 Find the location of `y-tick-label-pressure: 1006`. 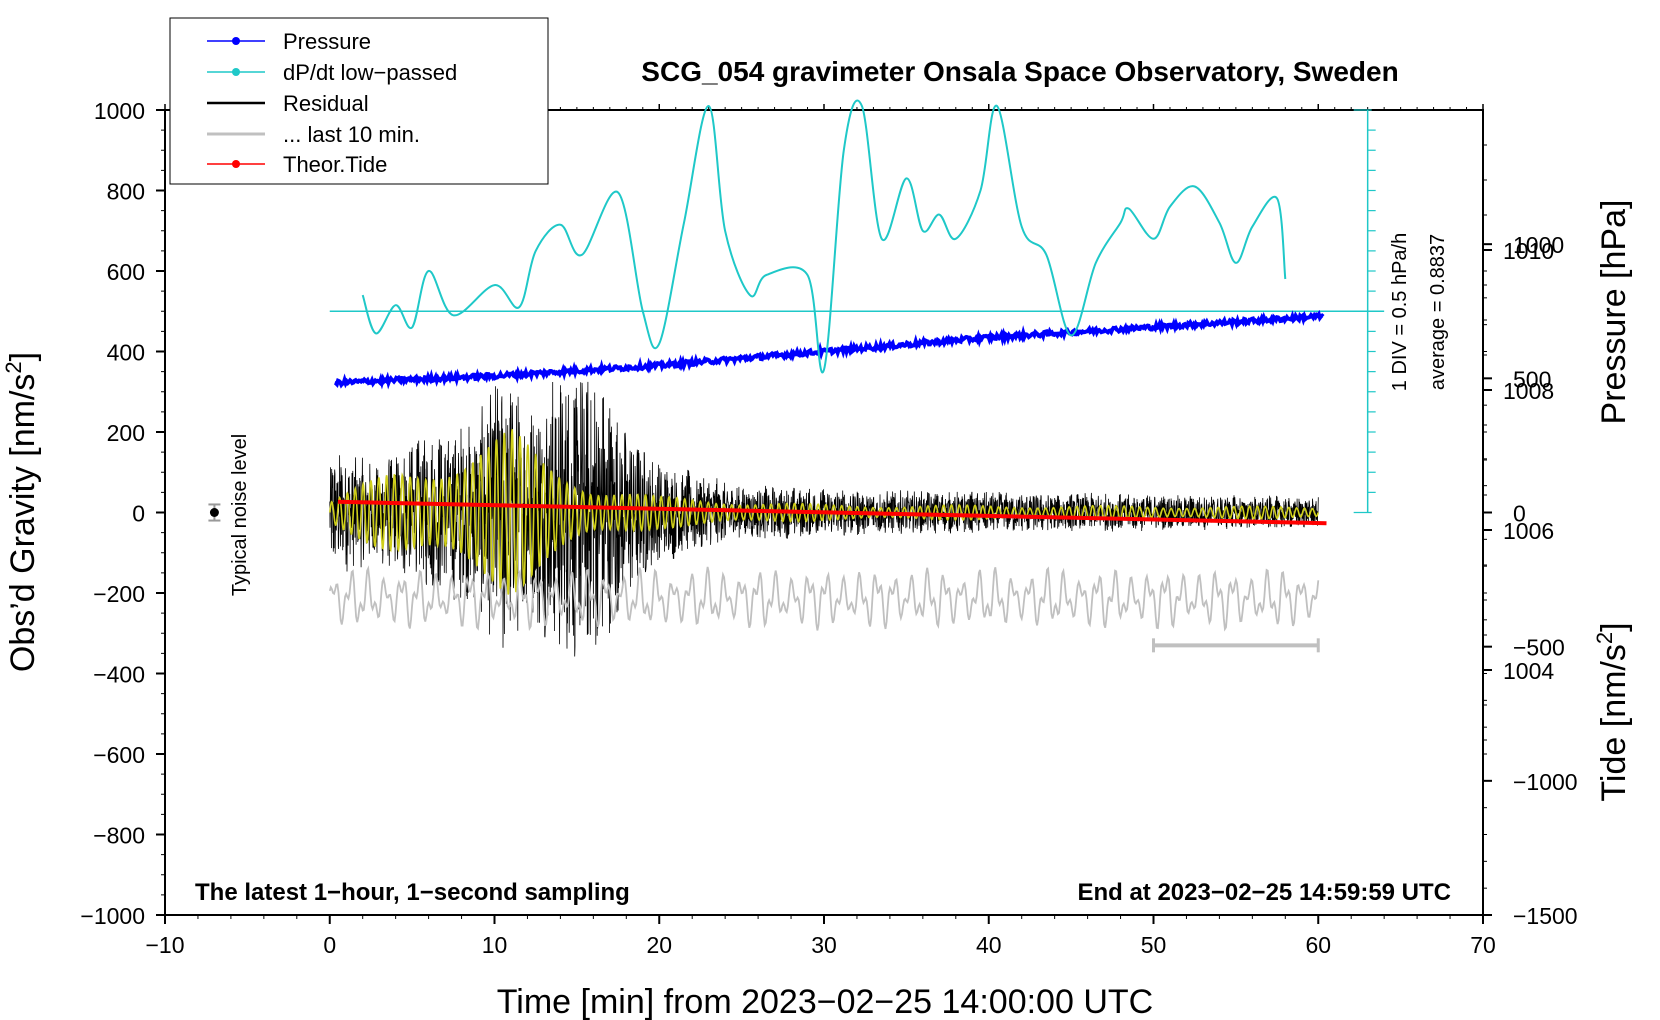

y-tick-label-pressure: 1006 is located at coordinates (1528, 531).